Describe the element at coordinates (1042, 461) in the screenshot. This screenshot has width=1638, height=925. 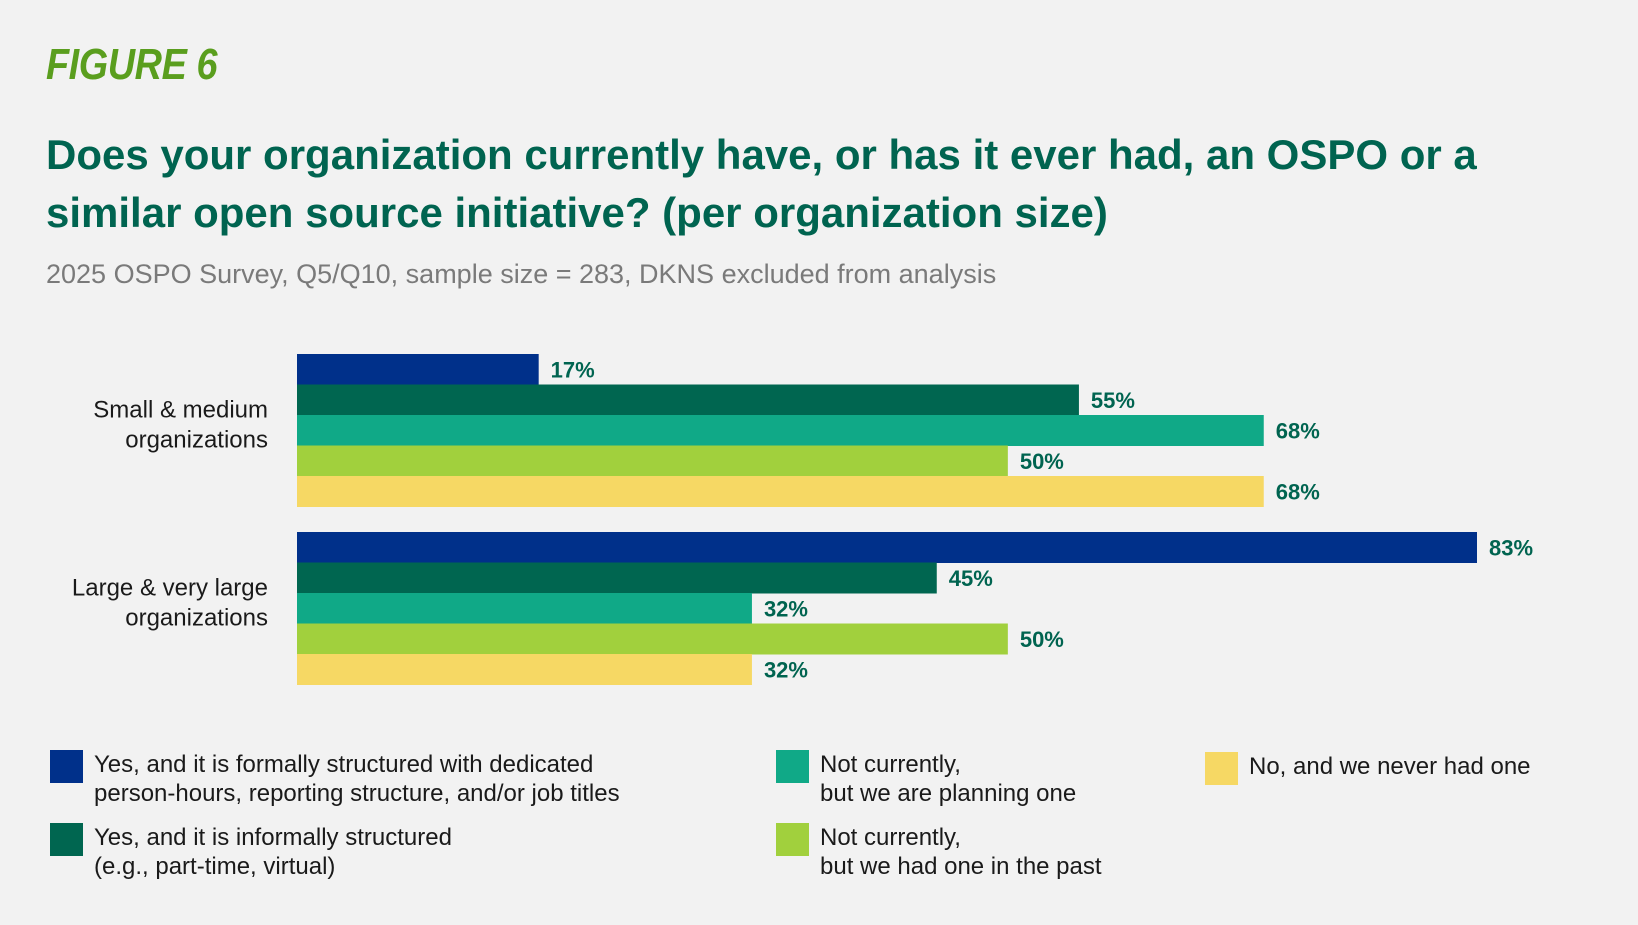
I see `data-label-small-medium-series-3: 50%` at that location.